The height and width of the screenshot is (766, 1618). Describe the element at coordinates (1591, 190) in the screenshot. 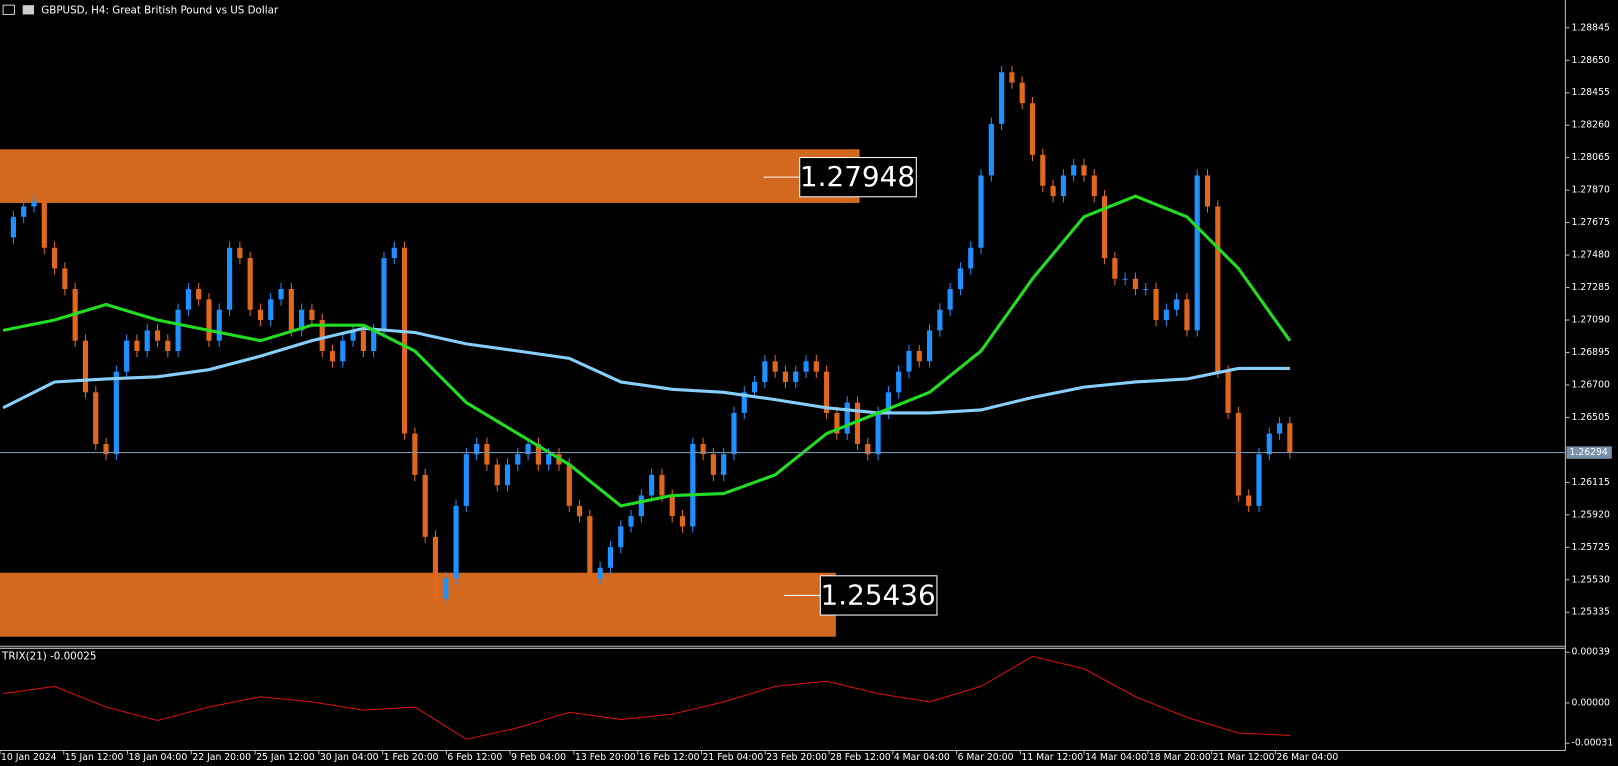

I see `price-tick-label: 1.27870` at that location.